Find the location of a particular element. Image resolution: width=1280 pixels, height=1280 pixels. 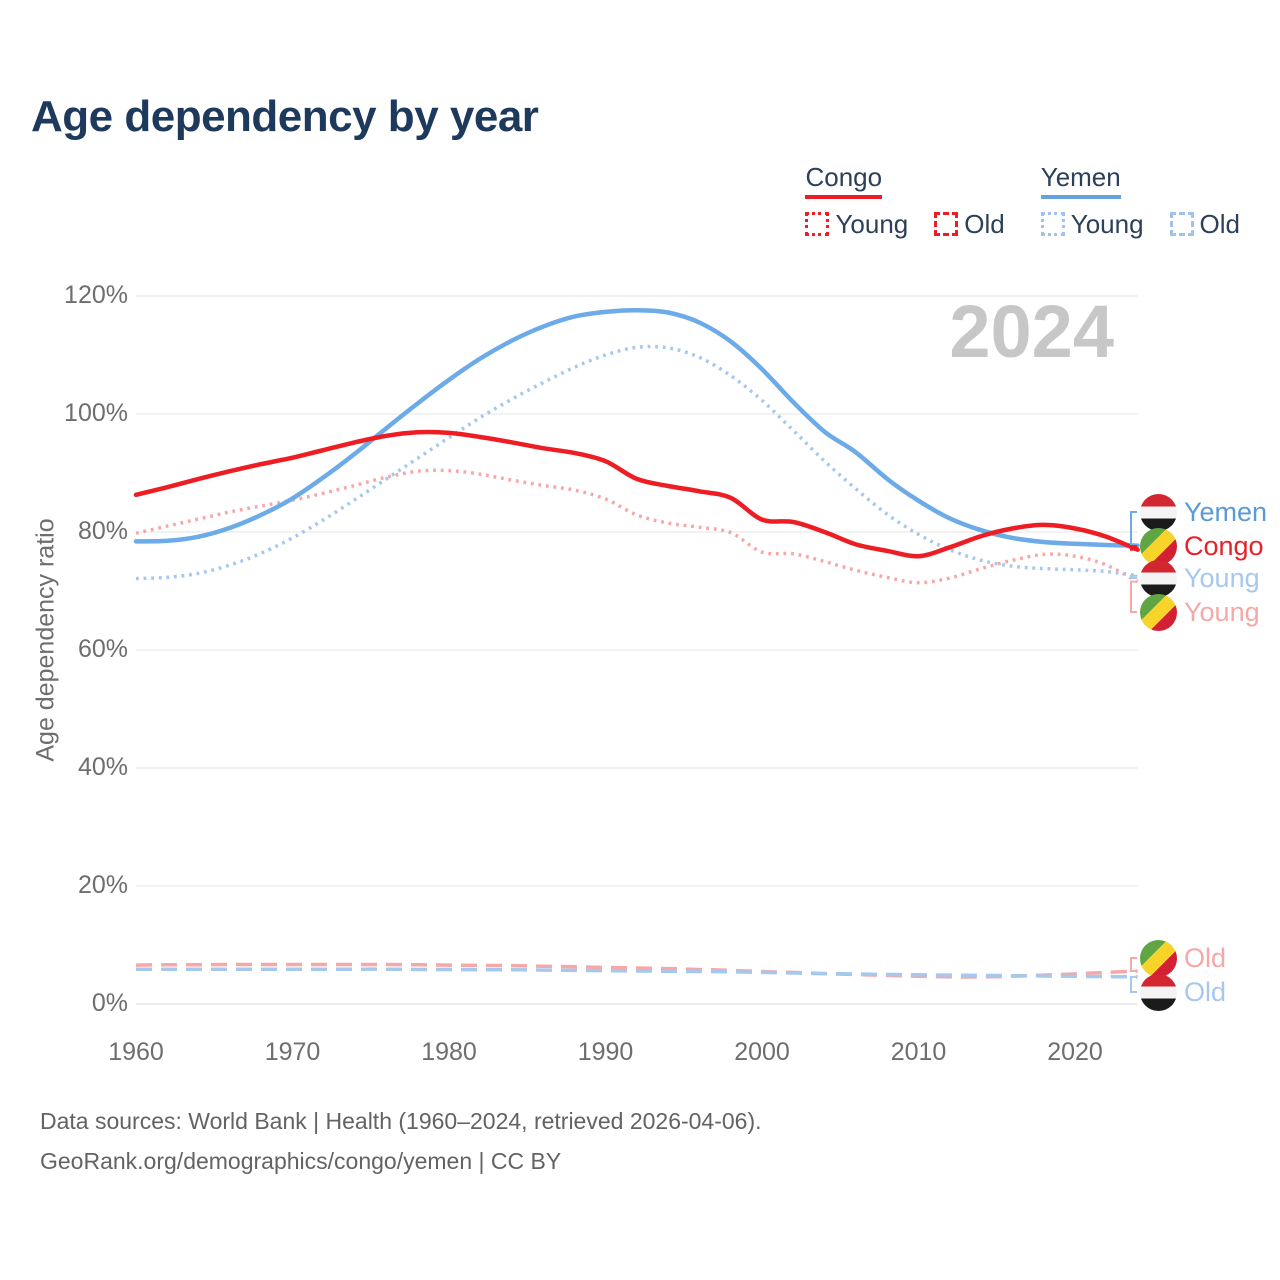

leader-line-congo_old is located at coordinates (1134, 964).